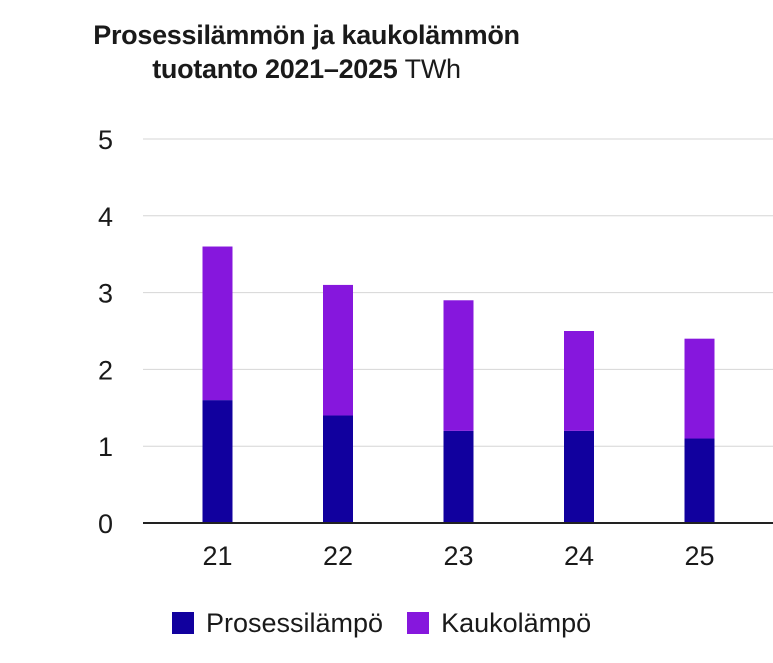 This screenshot has height=663, width=773. What do you see at coordinates (699, 556) in the screenshot?
I see `x-tick-label: 25` at bounding box center [699, 556].